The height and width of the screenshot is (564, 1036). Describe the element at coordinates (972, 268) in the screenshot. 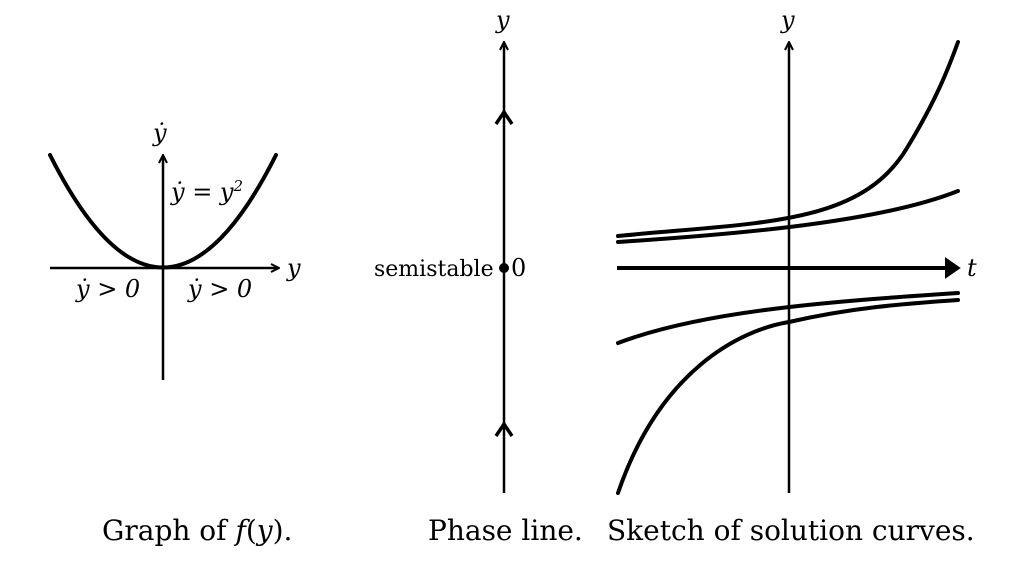

I see `t-axis-label: t` at that location.